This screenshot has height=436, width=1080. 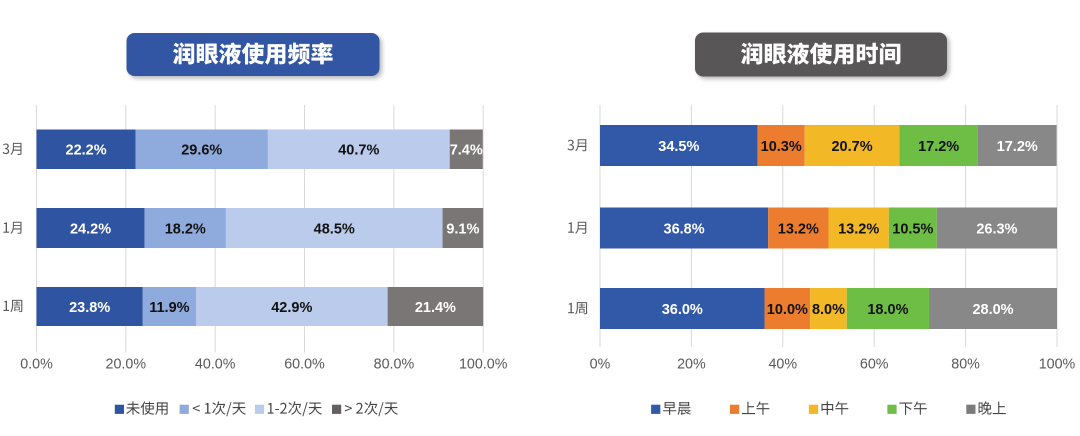 What do you see at coordinates (781, 147) in the screenshot?
I see `svg-text: 10.3%` at bounding box center [781, 147].